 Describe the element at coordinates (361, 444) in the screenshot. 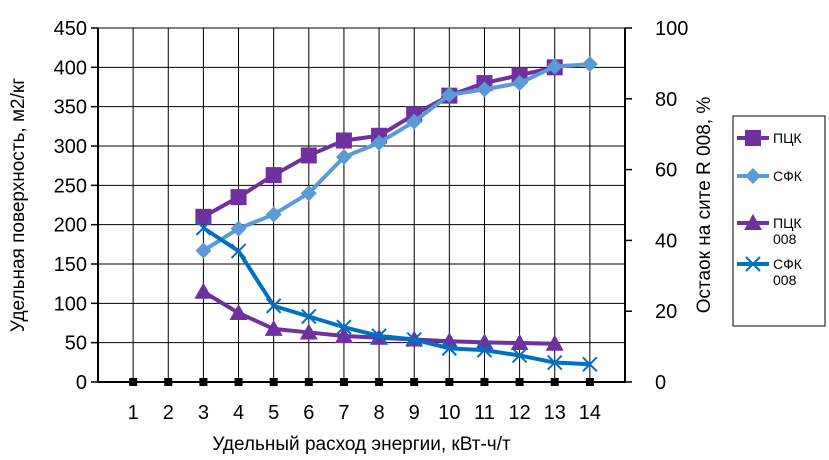

I see `x-axis-label: Удельный расход энергии, кВт-ч/т` at that location.